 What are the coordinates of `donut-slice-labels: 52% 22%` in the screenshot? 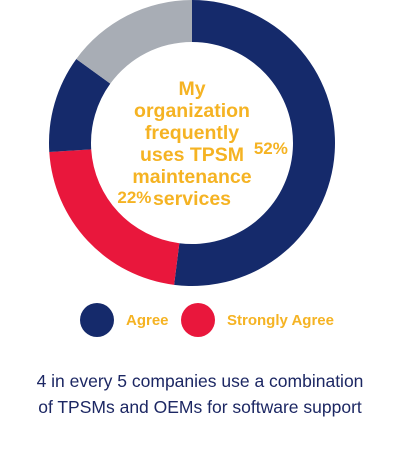 It's located at (202, 173).